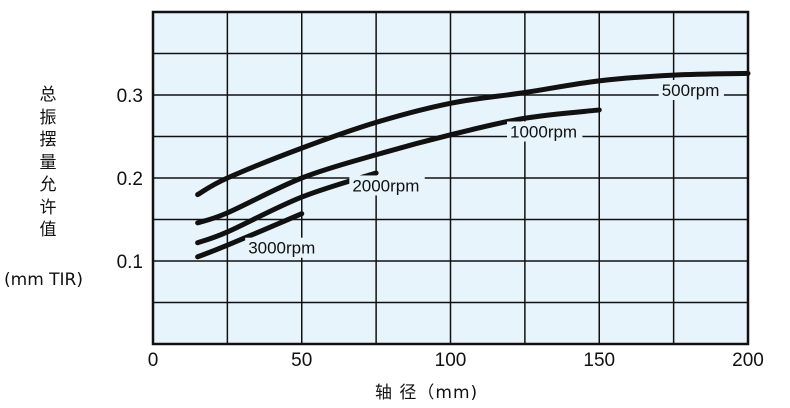 This screenshot has height=408, width=790. What do you see at coordinates (130, 96) in the screenshot?
I see `y-tick-label: 0.3` at bounding box center [130, 96].